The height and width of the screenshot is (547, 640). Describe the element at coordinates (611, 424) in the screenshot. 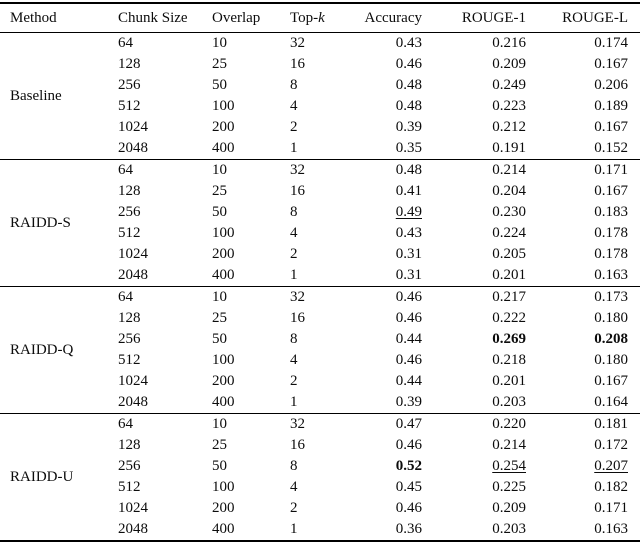

I see `cell-rouge-l: 0.181` at that location.